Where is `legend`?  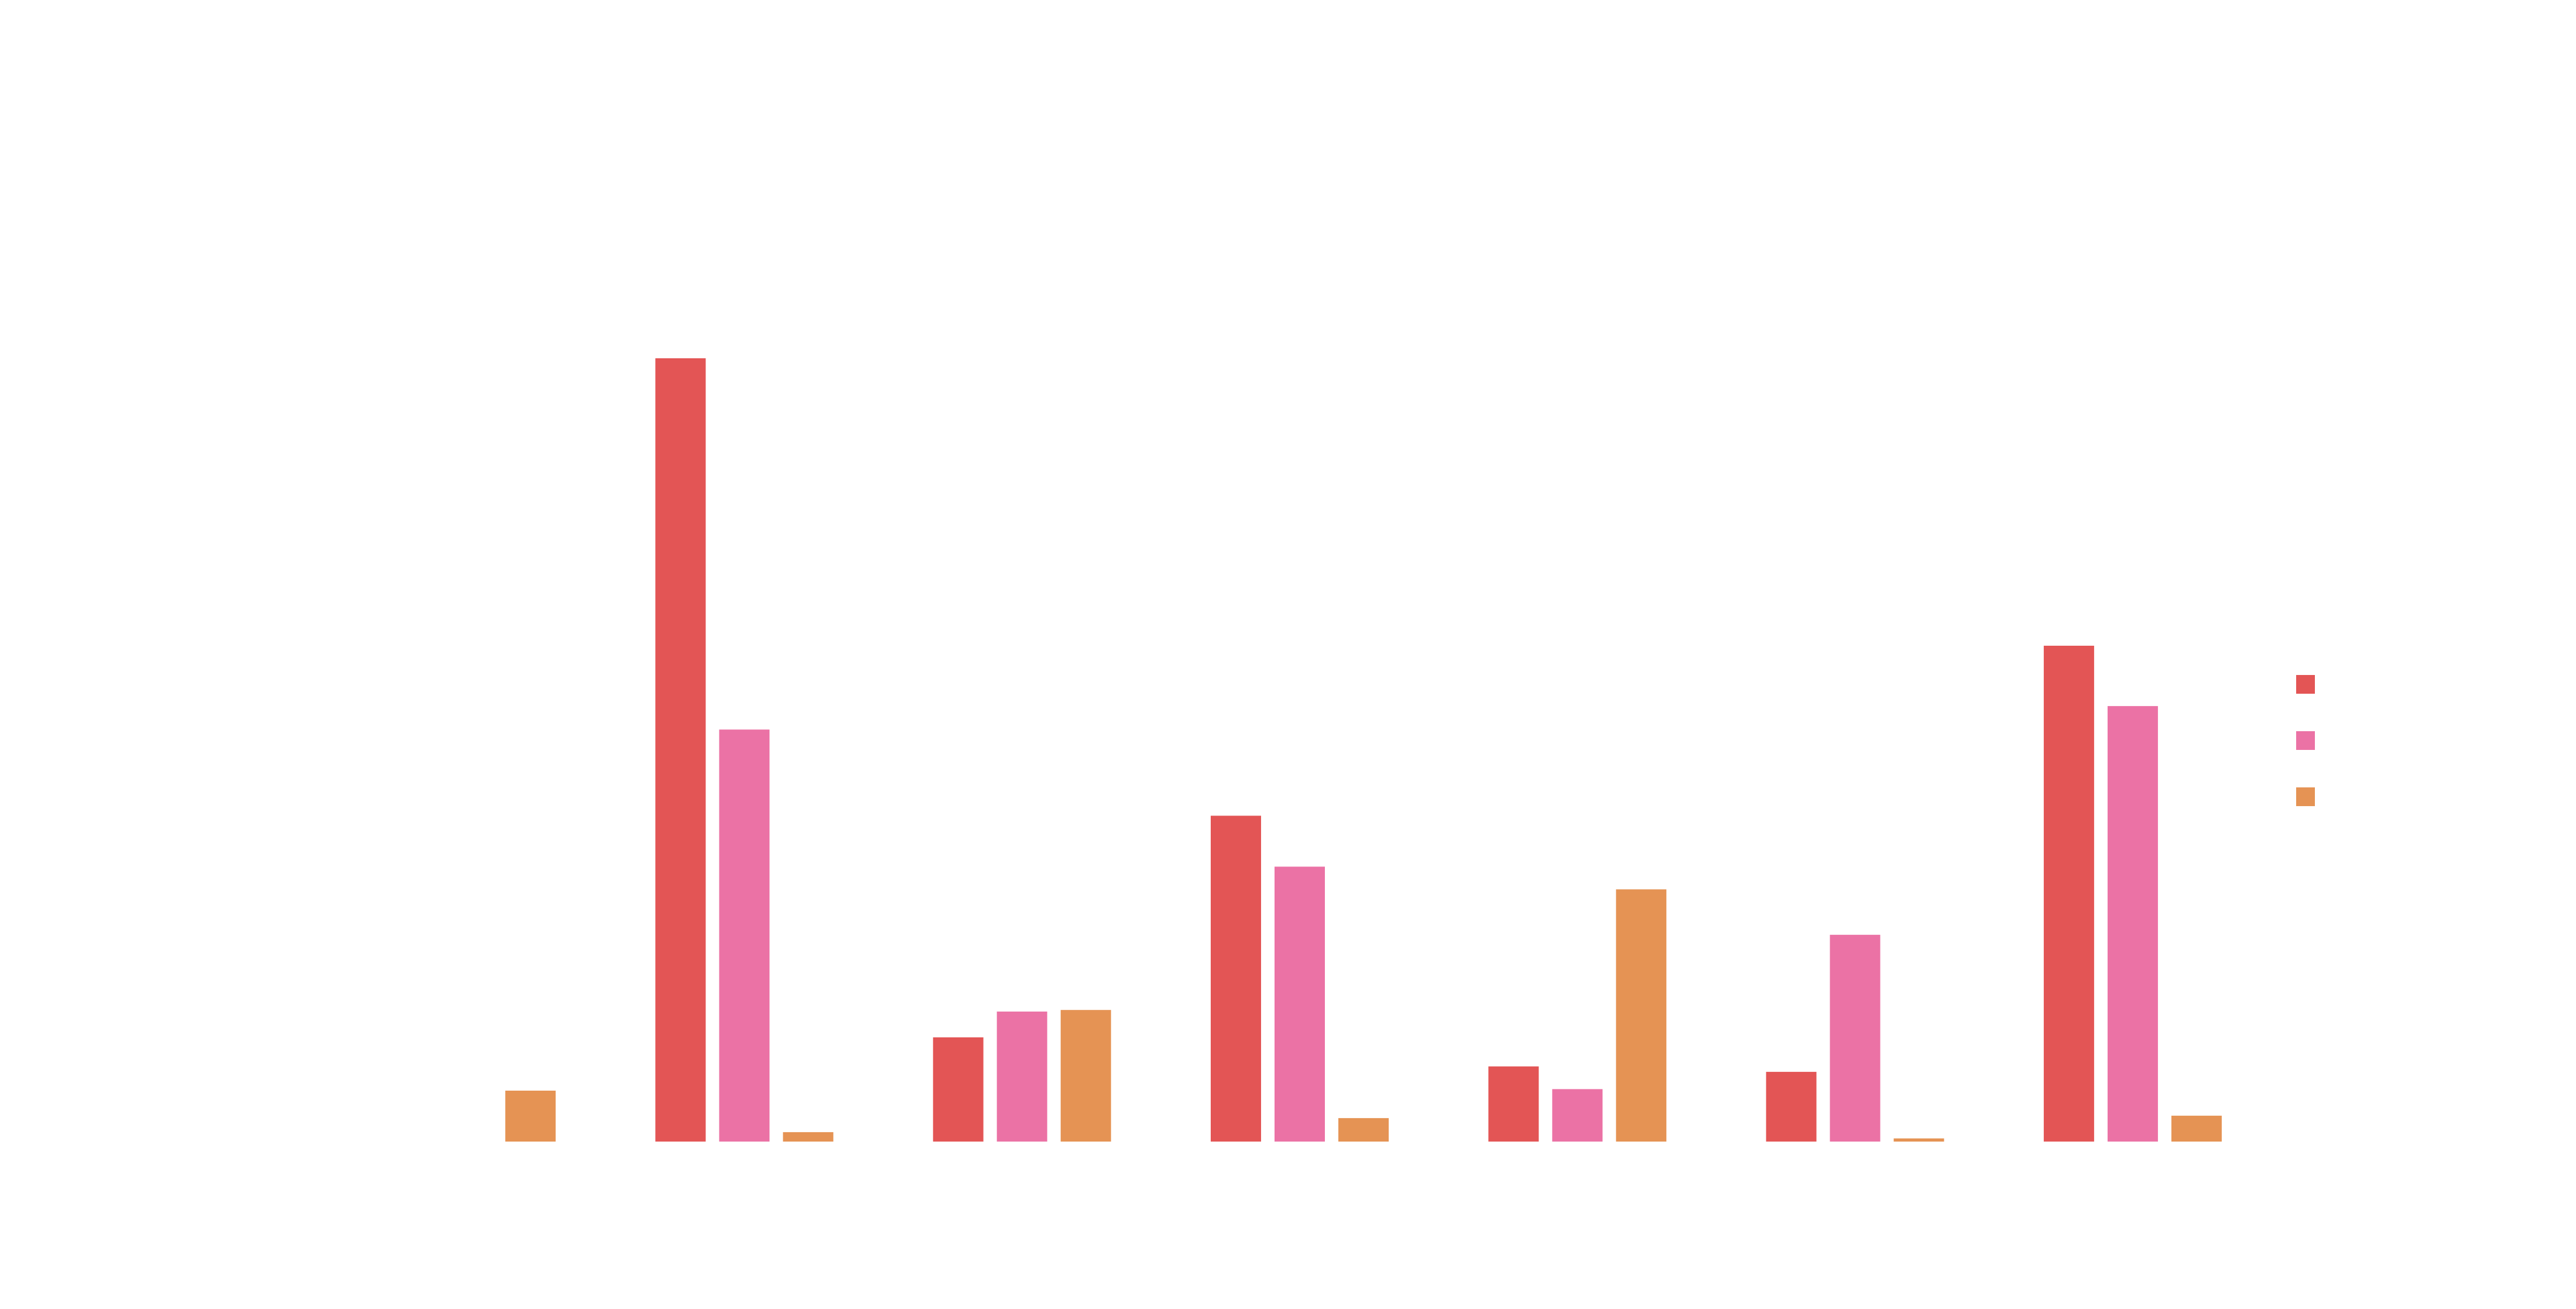 legend is located at coordinates (2305, 740).